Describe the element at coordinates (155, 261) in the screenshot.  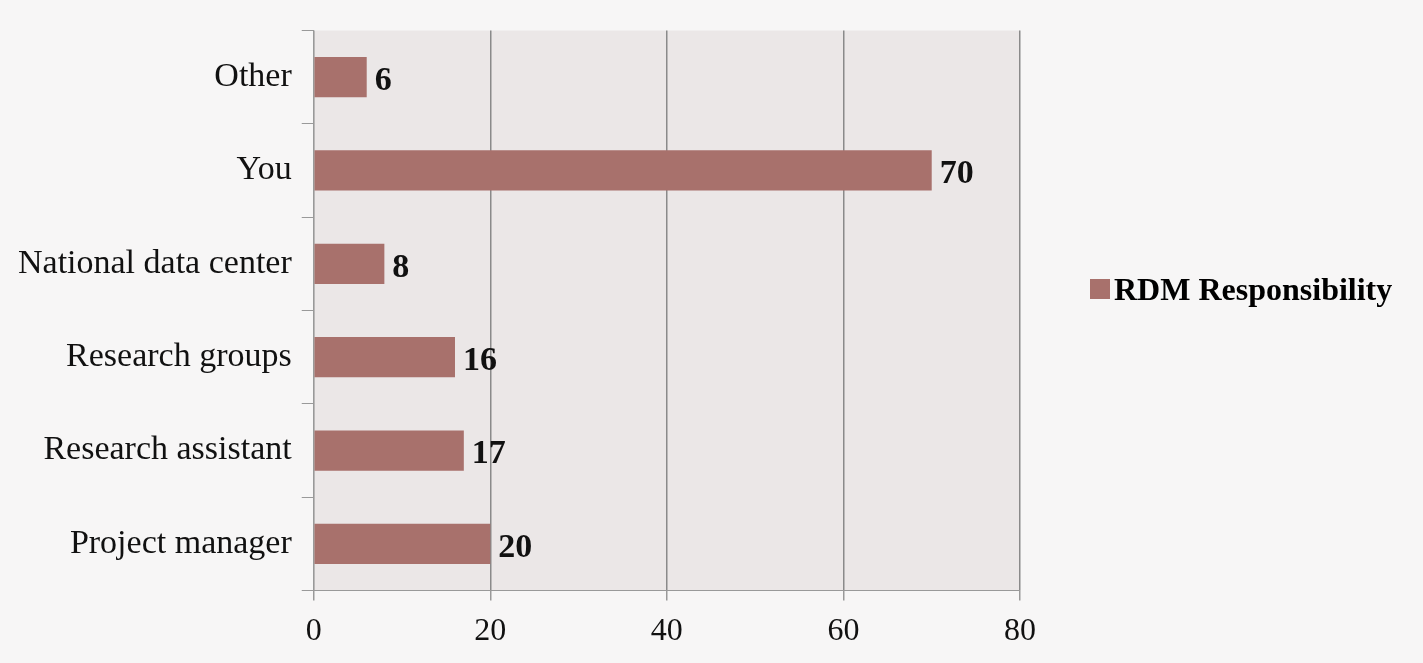
I see `y-tick-label: National data center` at that location.